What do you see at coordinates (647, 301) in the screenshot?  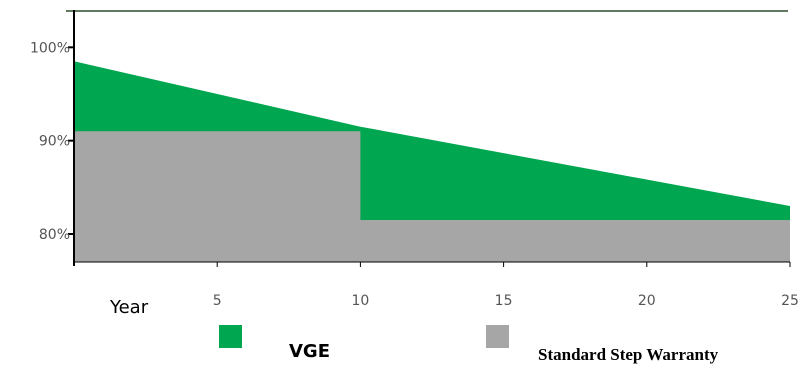 I see `x-tick-label: 20` at bounding box center [647, 301].